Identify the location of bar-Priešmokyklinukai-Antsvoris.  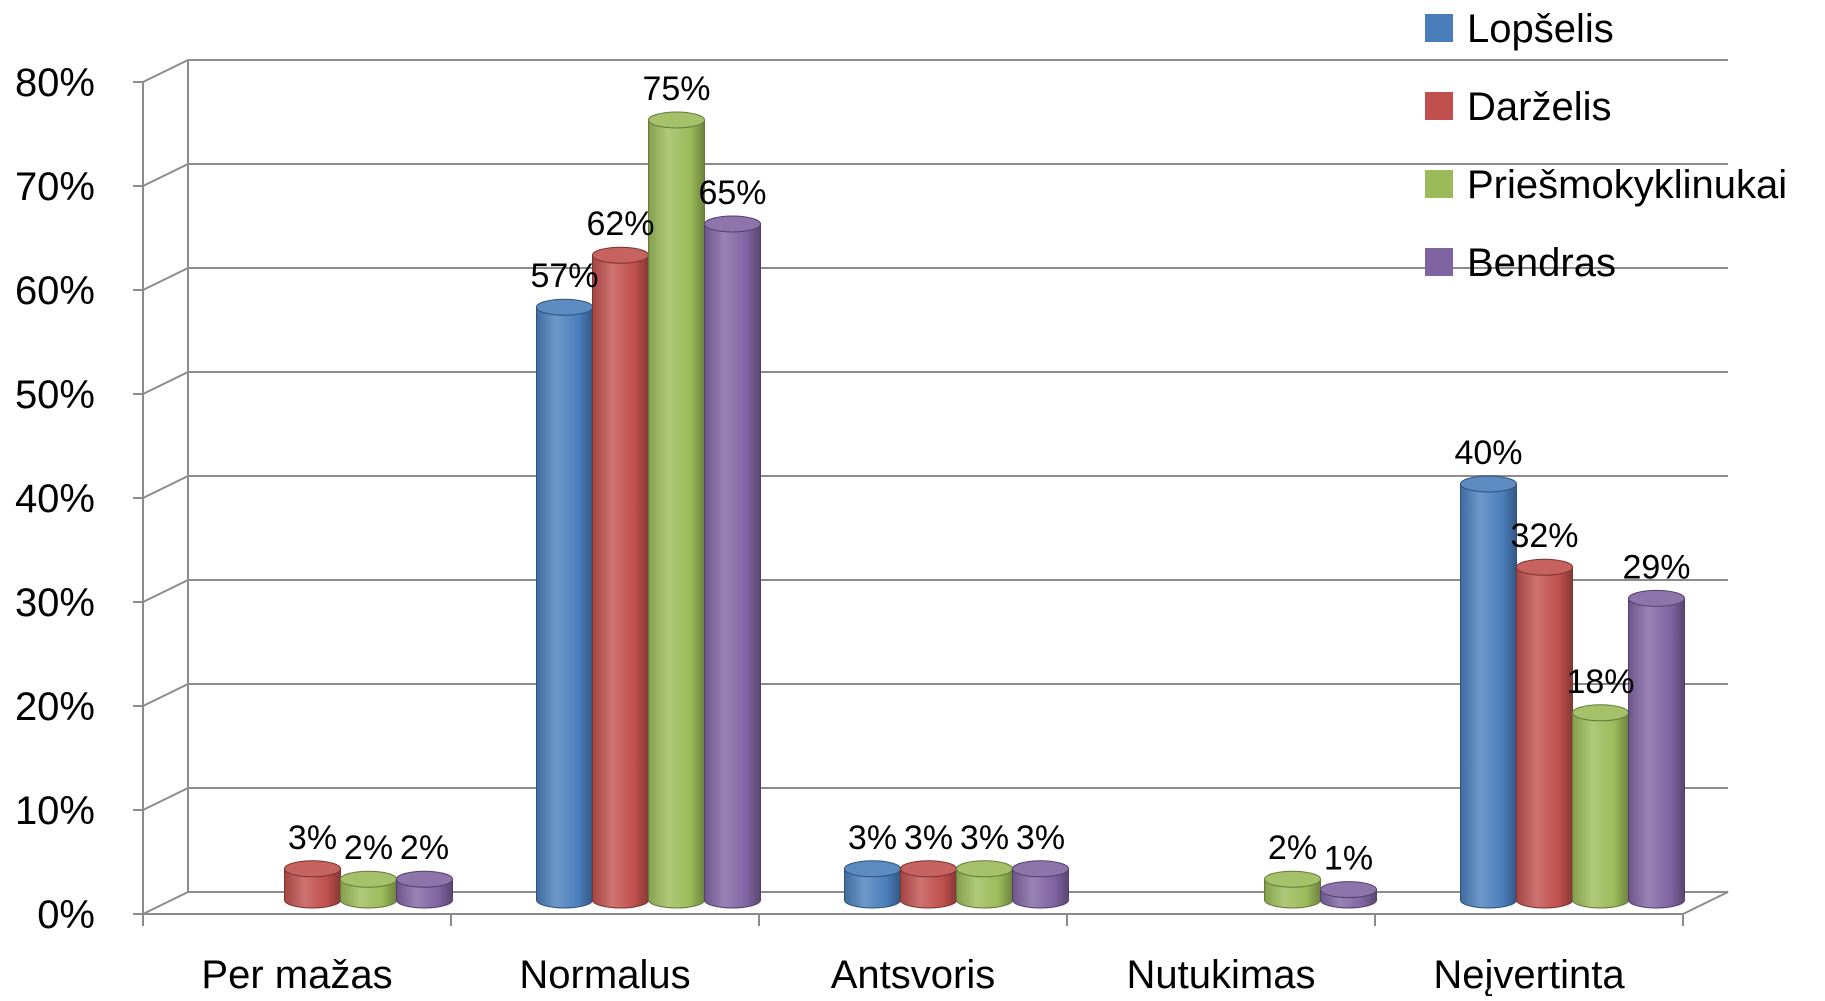
(984, 884).